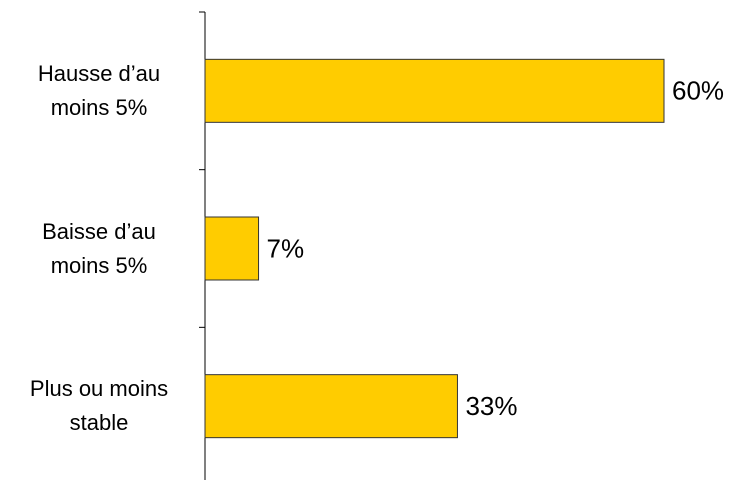 The height and width of the screenshot is (480, 739). Describe the element at coordinates (99, 406) in the screenshot. I see `category-label: Plus ou moins stable` at that location.